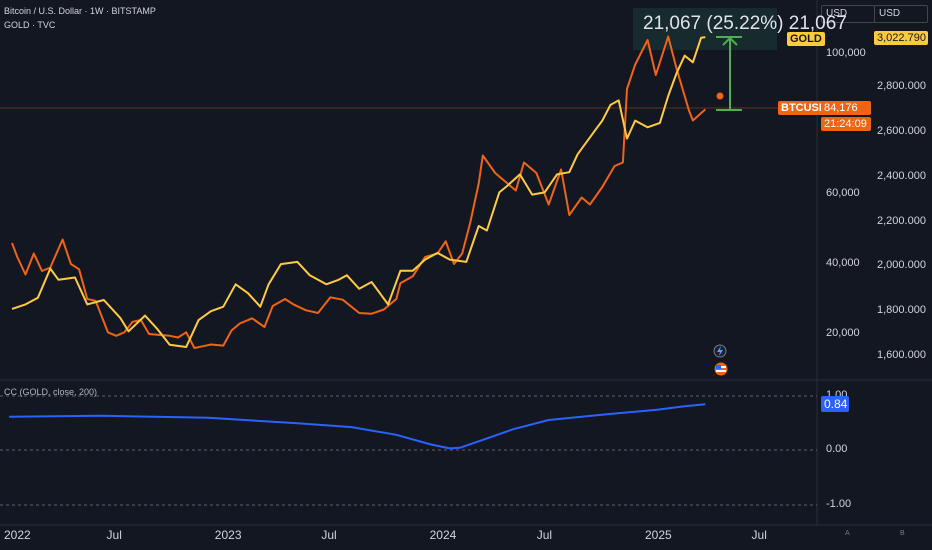  What do you see at coordinates (901, 38) in the screenshot?
I see `gold-price-tag: 3,022.790` at bounding box center [901, 38].